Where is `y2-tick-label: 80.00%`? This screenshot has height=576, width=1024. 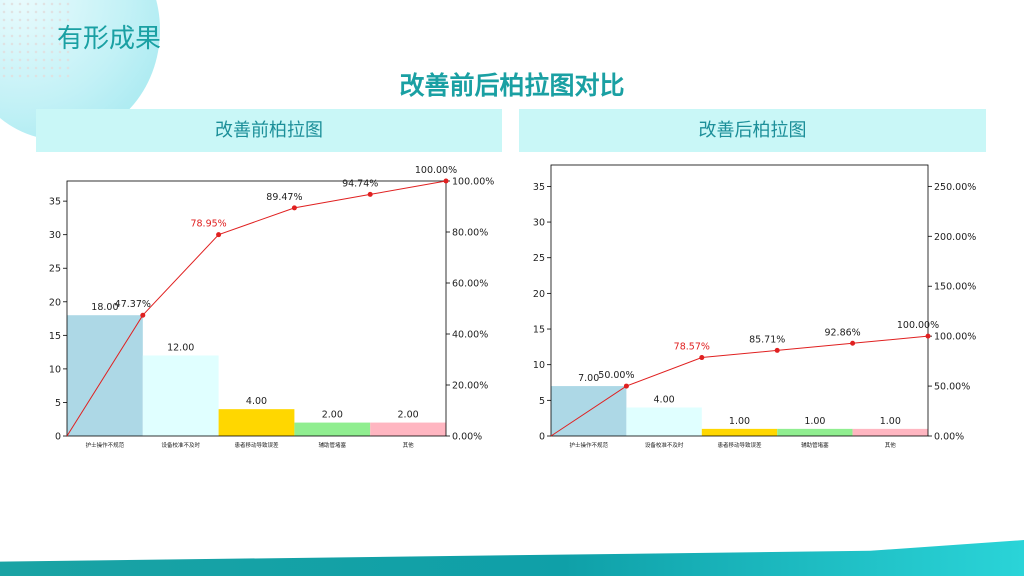
y2-tick-label: 80.00% is located at coordinates (470, 233).